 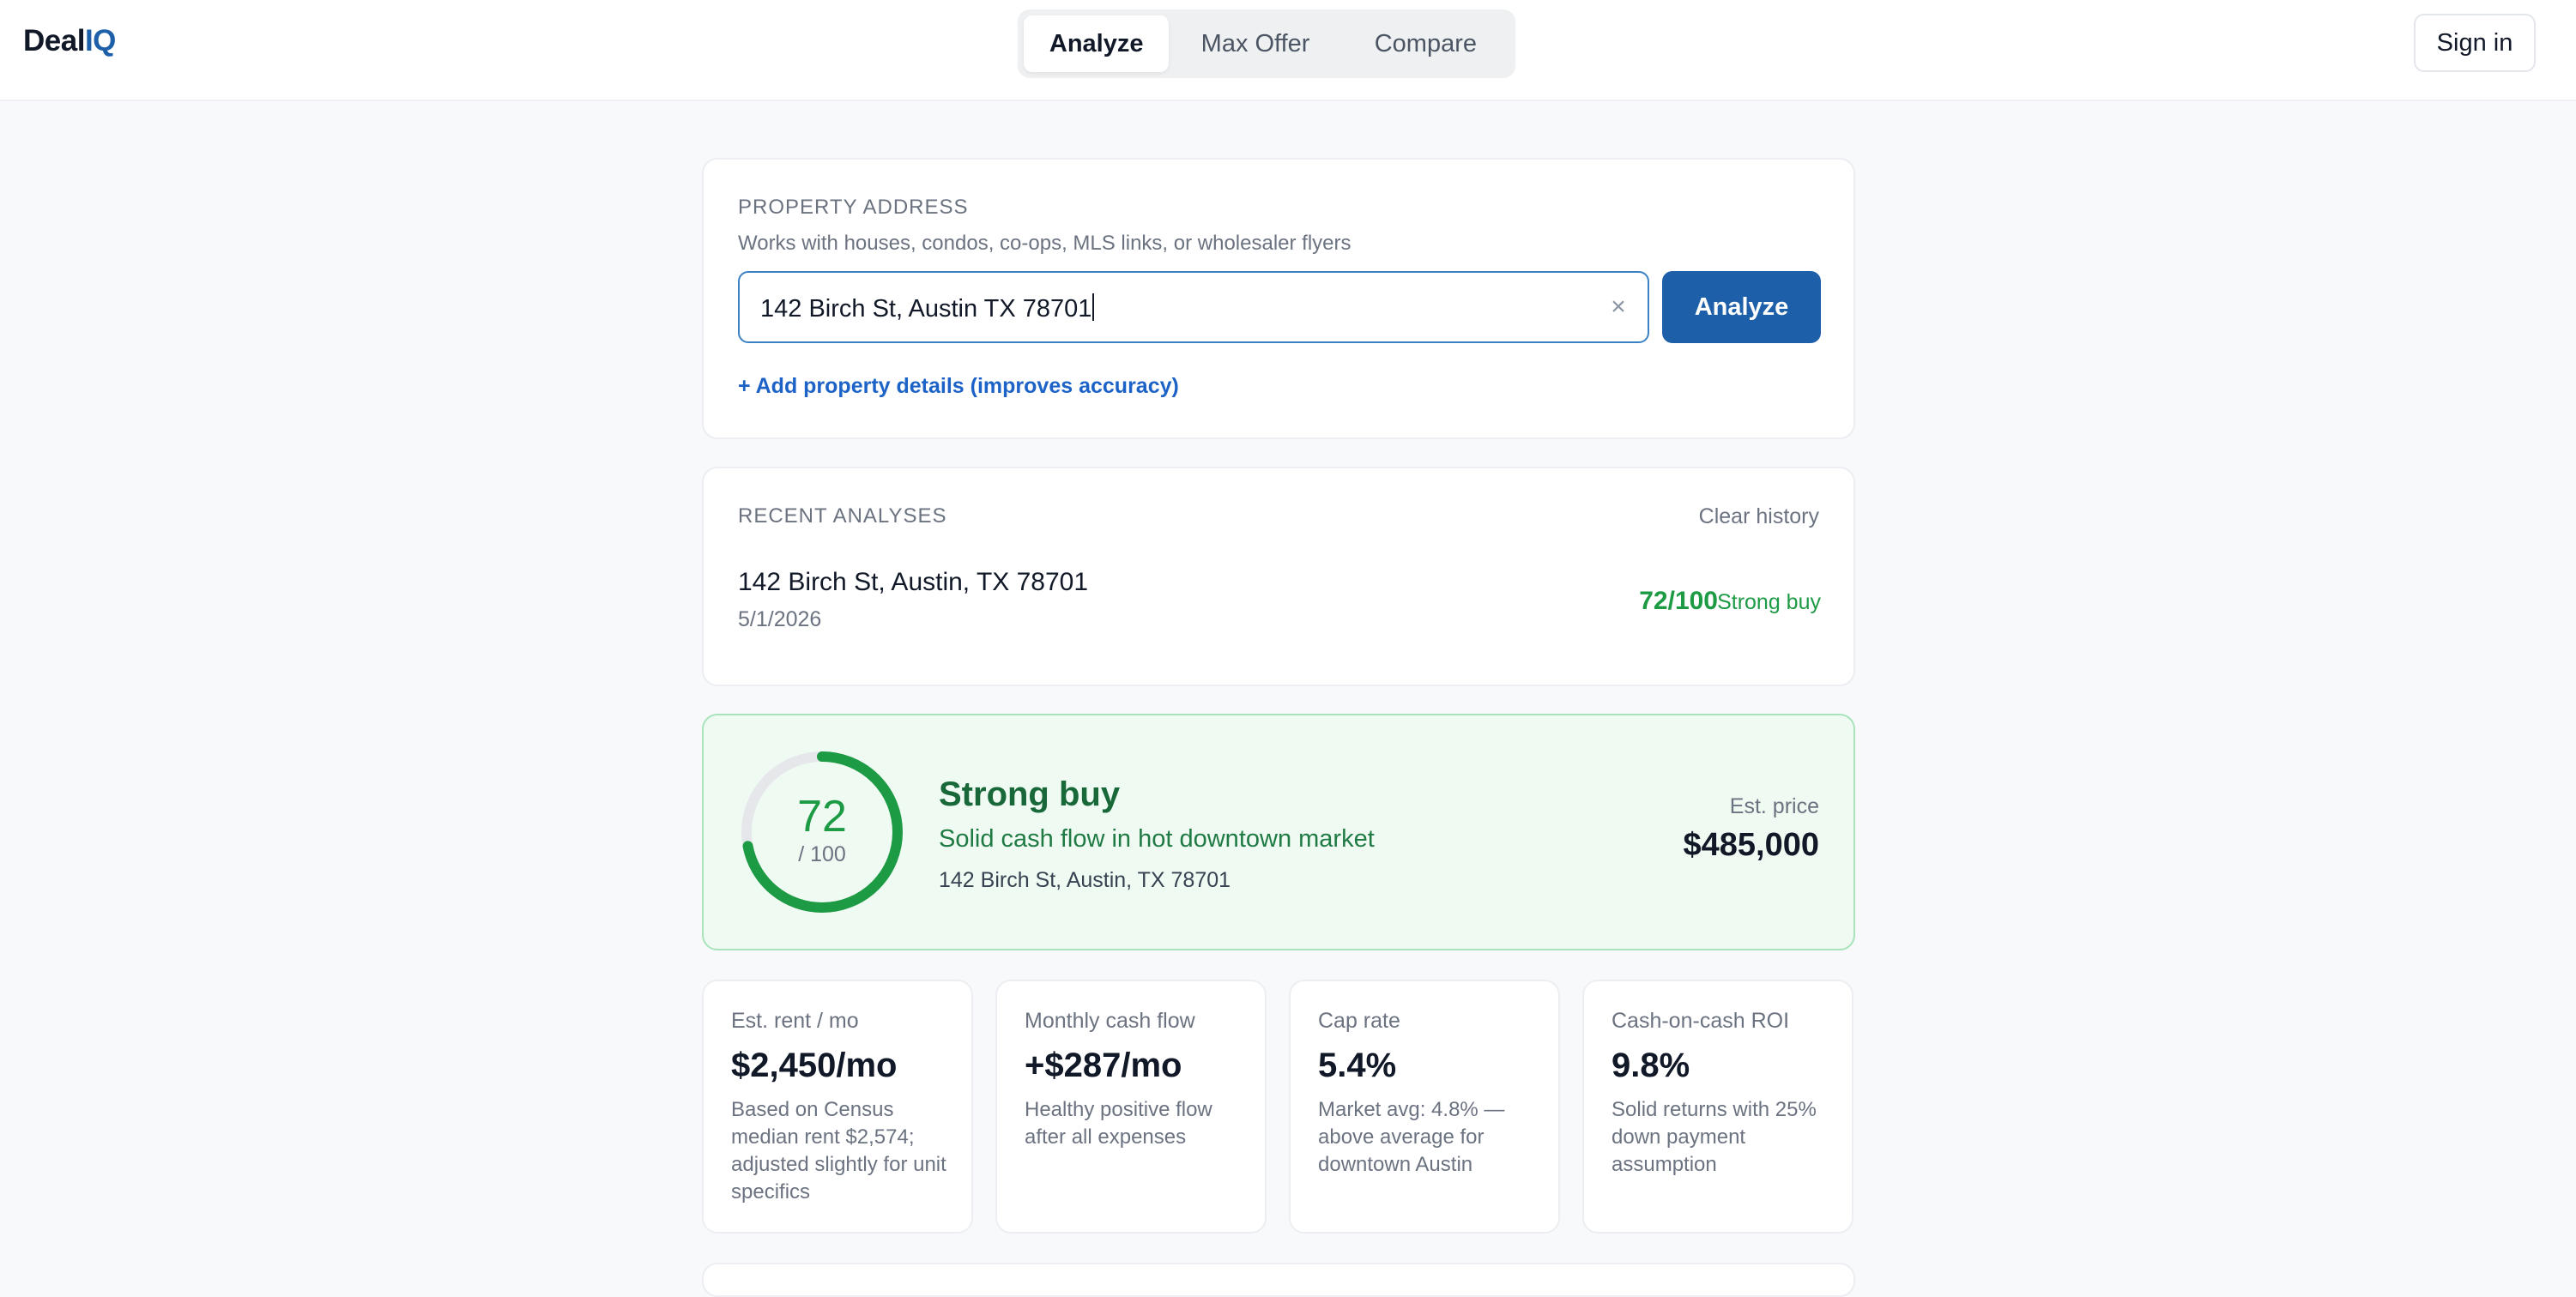 I want to click on analyze-button: Analyze, so click(x=1741, y=307).